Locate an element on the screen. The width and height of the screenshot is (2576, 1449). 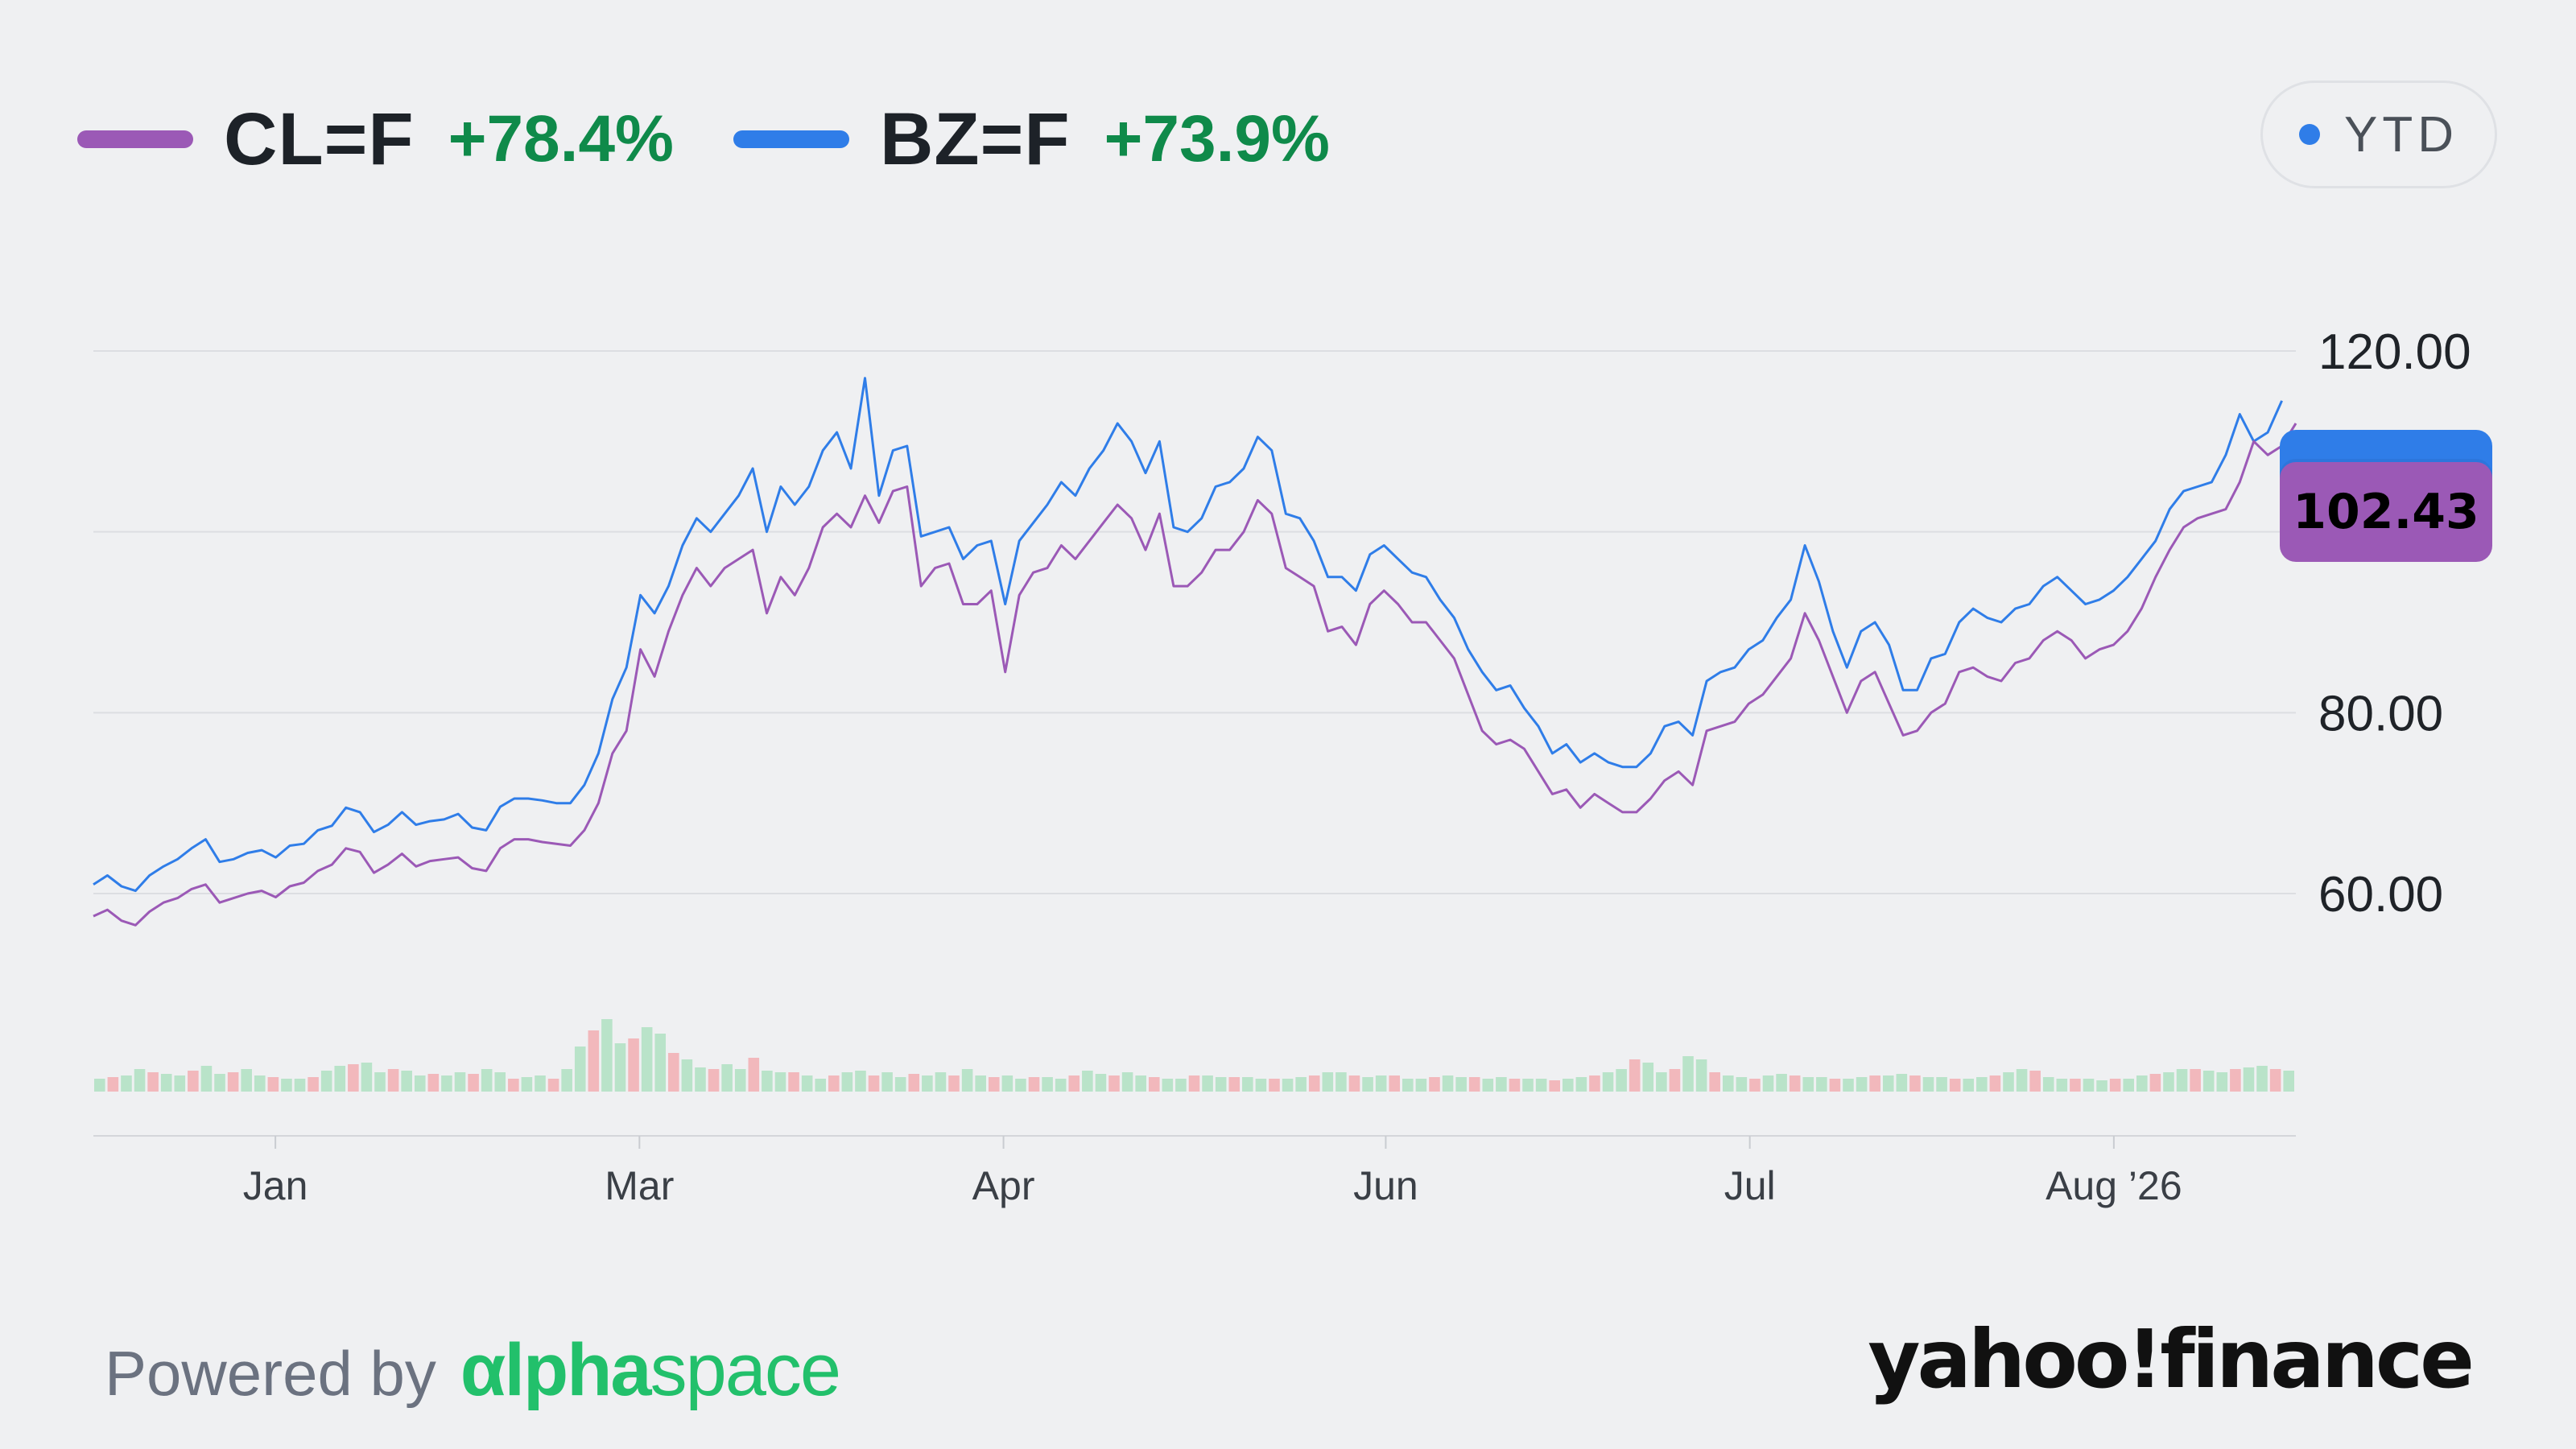
x-tick-label: Jan is located at coordinates (275, 1185).